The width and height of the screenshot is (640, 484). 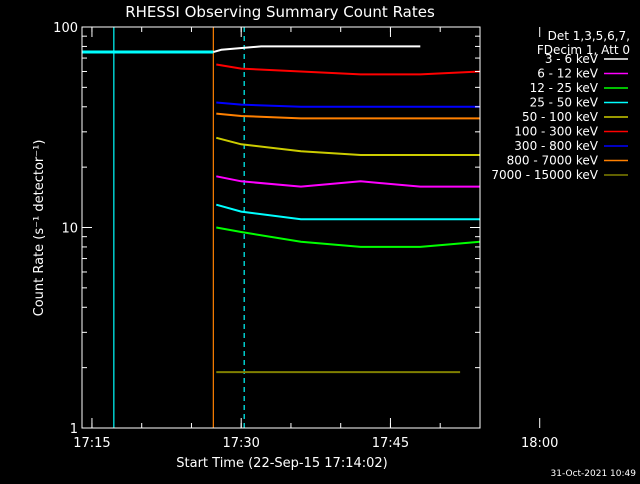 I want to click on y-tick-label: 100, so click(x=65, y=28).